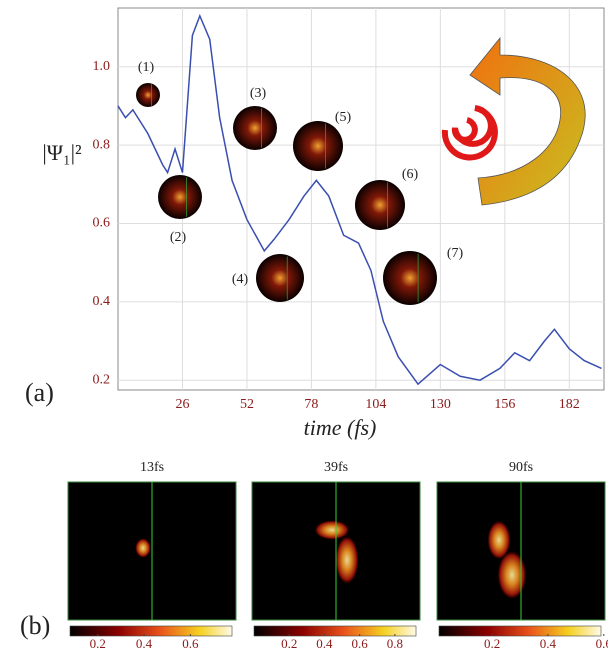 Image resolution: width=608 pixels, height=651 pixels. Describe the element at coordinates (102, 223) in the screenshot. I see `y-tick-label: 0.6` at that location.